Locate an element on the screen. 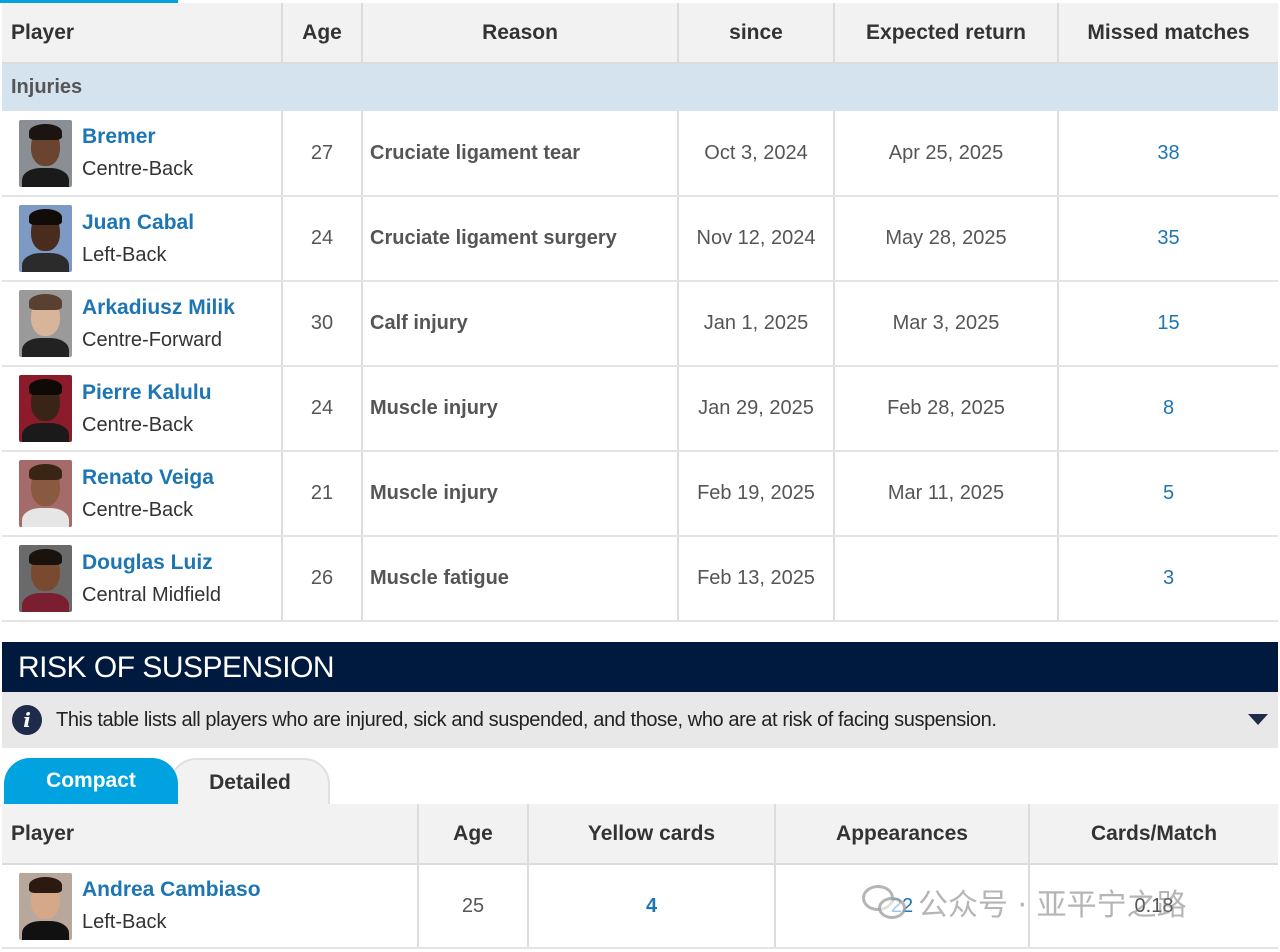  player-name-link: Renato Veiga is located at coordinates (148, 477).